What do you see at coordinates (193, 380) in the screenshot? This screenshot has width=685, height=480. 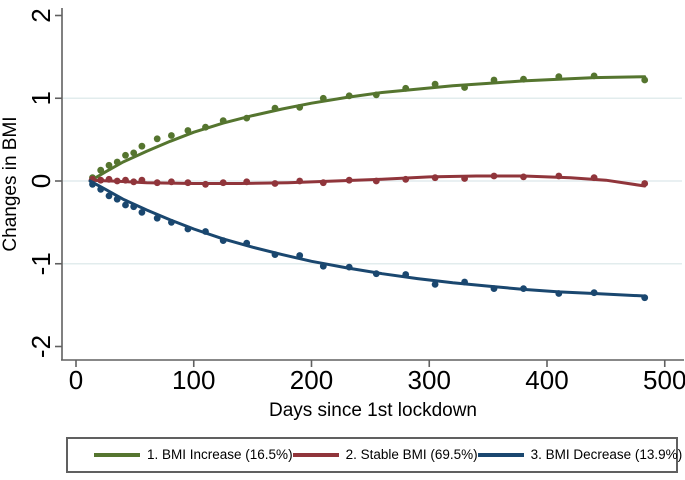 I see `x-tick-label: 100` at bounding box center [193, 380].